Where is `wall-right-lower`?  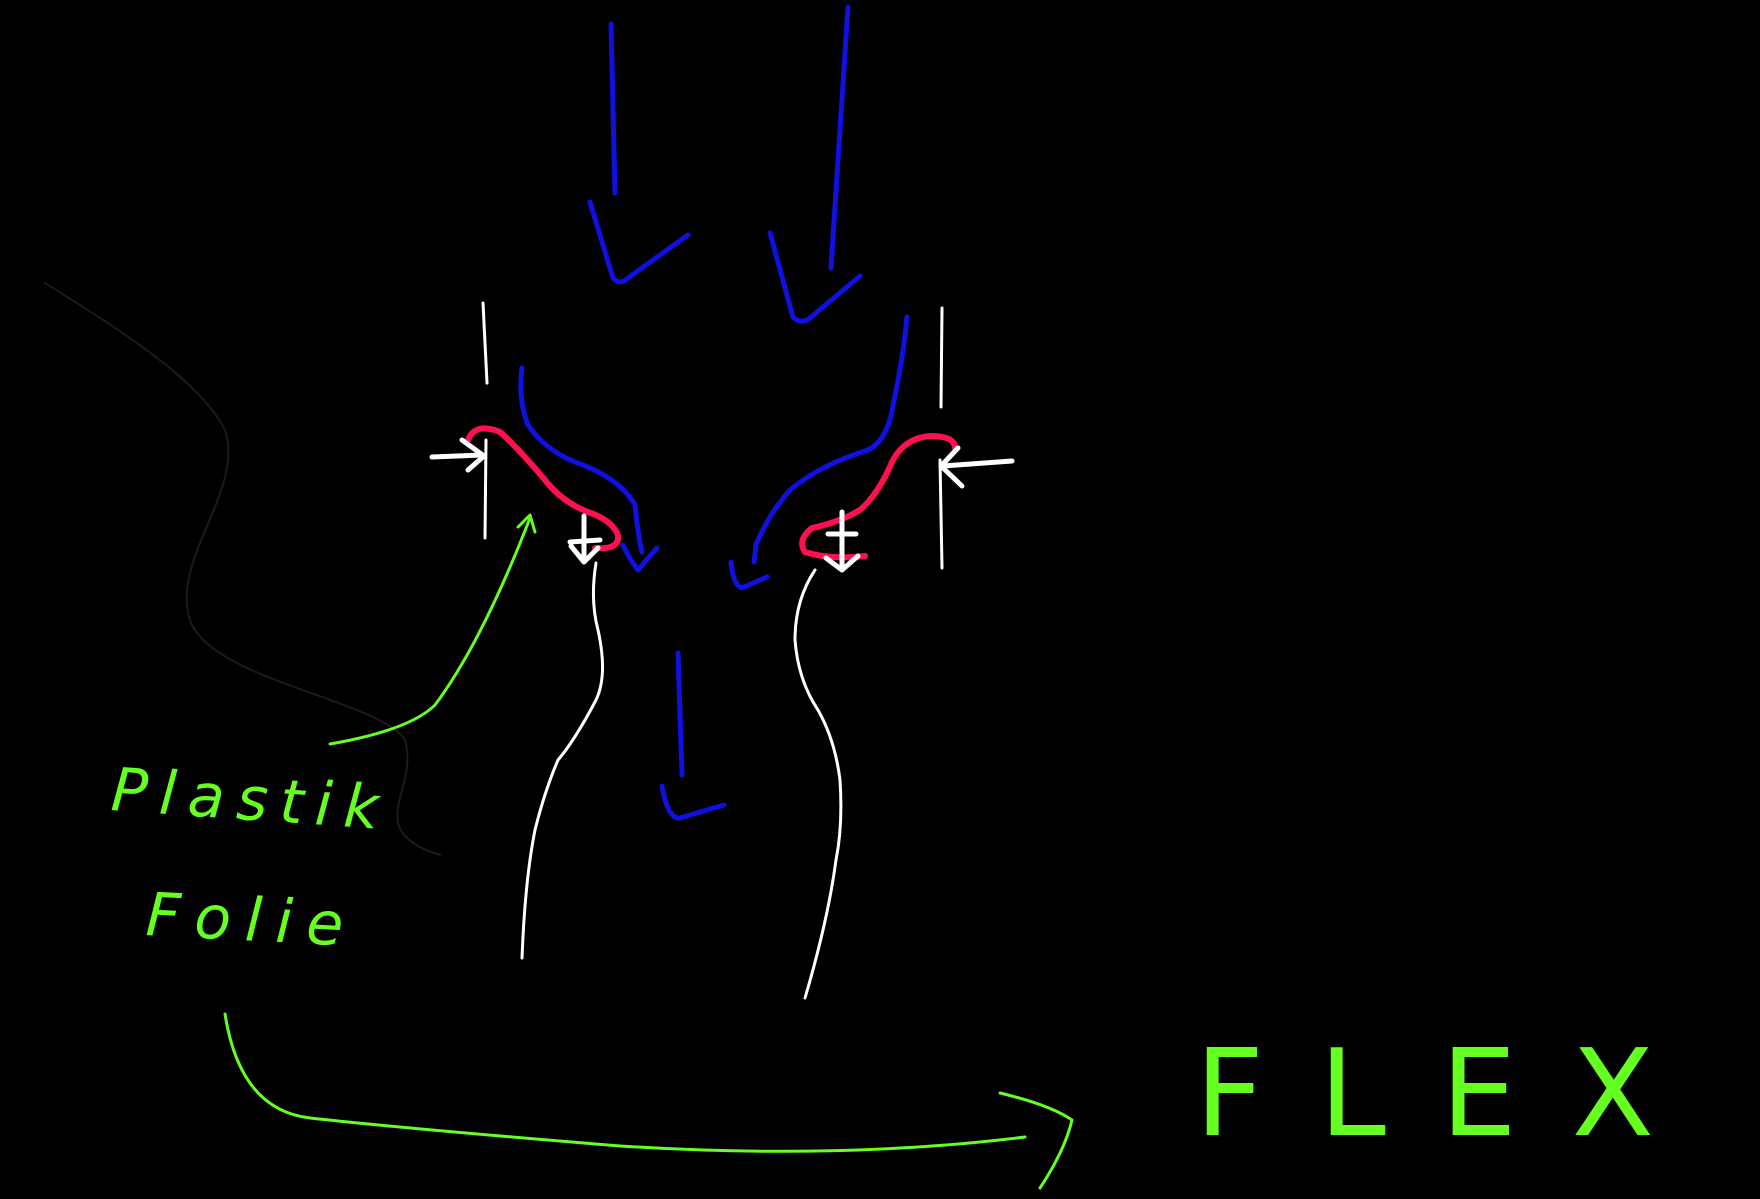 wall-right-lower is located at coordinates (941, 514).